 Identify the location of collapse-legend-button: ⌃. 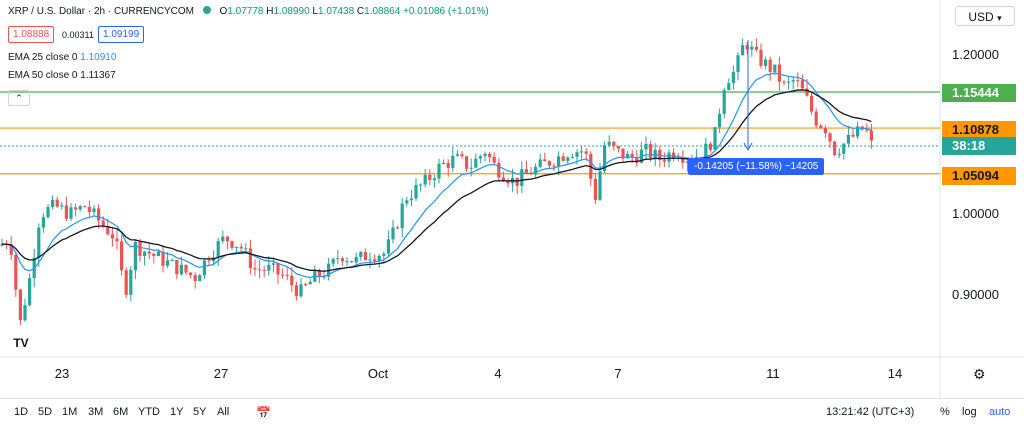
(19, 98).